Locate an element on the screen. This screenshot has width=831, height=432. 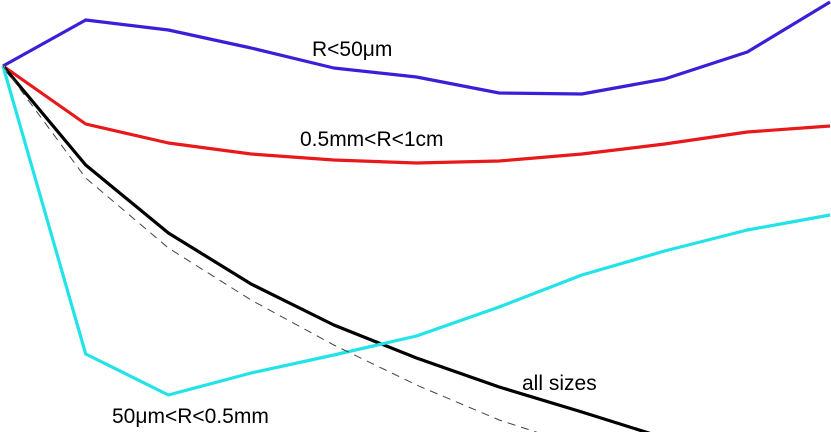
series-label: R<50μm is located at coordinates (352, 49).